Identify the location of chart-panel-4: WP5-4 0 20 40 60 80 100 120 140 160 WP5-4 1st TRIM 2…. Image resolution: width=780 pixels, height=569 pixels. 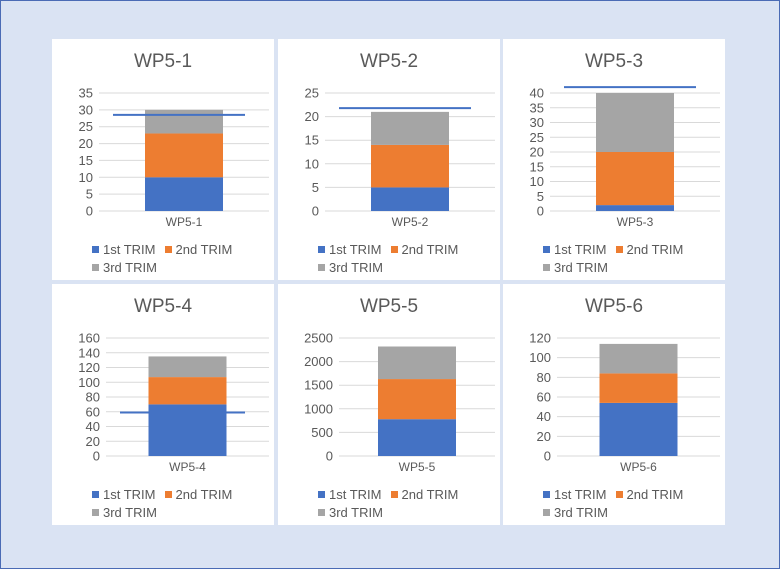
(163, 404).